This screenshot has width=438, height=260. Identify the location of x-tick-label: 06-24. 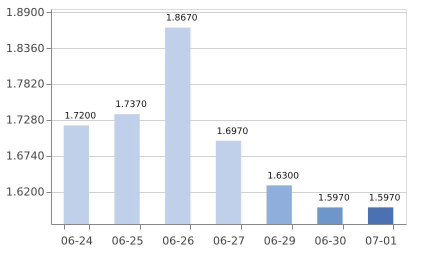
(76, 241).